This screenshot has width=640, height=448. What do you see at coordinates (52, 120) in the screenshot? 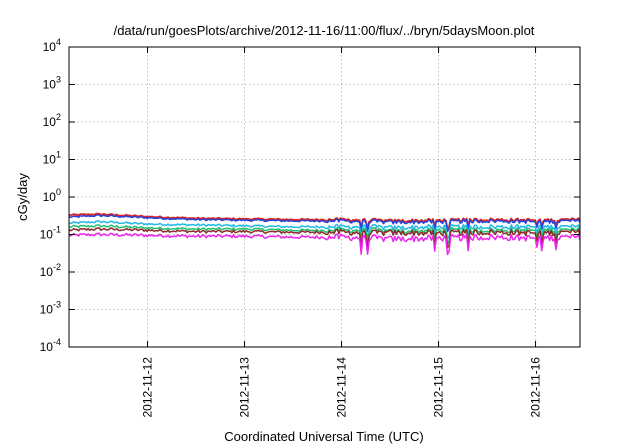
I see `y-tick-label: 10²` at bounding box center [52, 120].